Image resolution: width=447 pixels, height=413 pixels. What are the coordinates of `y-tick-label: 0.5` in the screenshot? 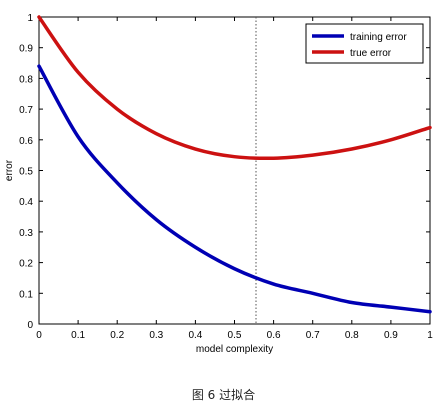 It's located at (26, 172).